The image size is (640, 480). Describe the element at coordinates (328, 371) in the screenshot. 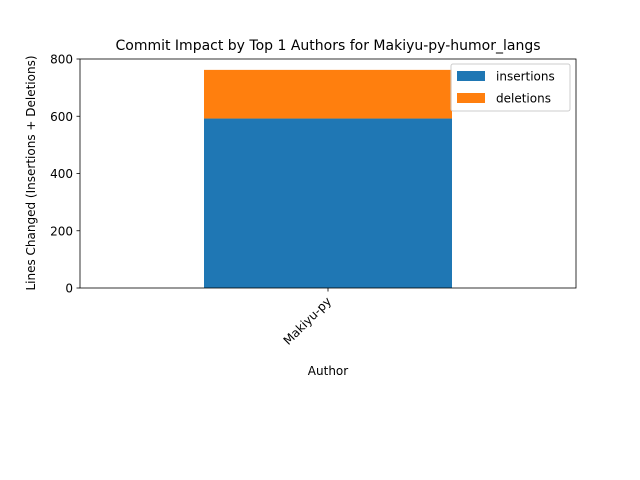

I see `x-axis-title: Author` at that location.